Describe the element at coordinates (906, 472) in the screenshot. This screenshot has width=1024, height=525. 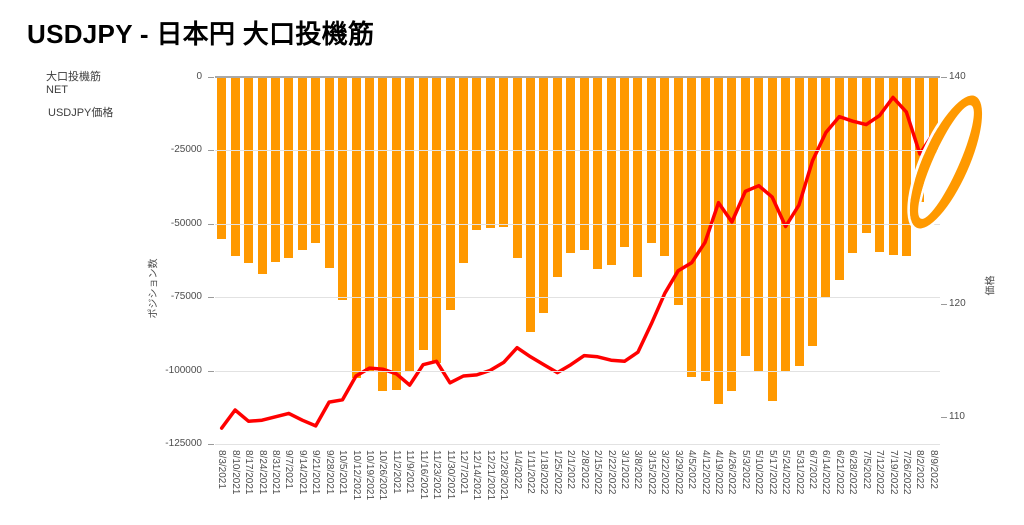
I see `x-axis-date-label: 7/26/2022` at that location.